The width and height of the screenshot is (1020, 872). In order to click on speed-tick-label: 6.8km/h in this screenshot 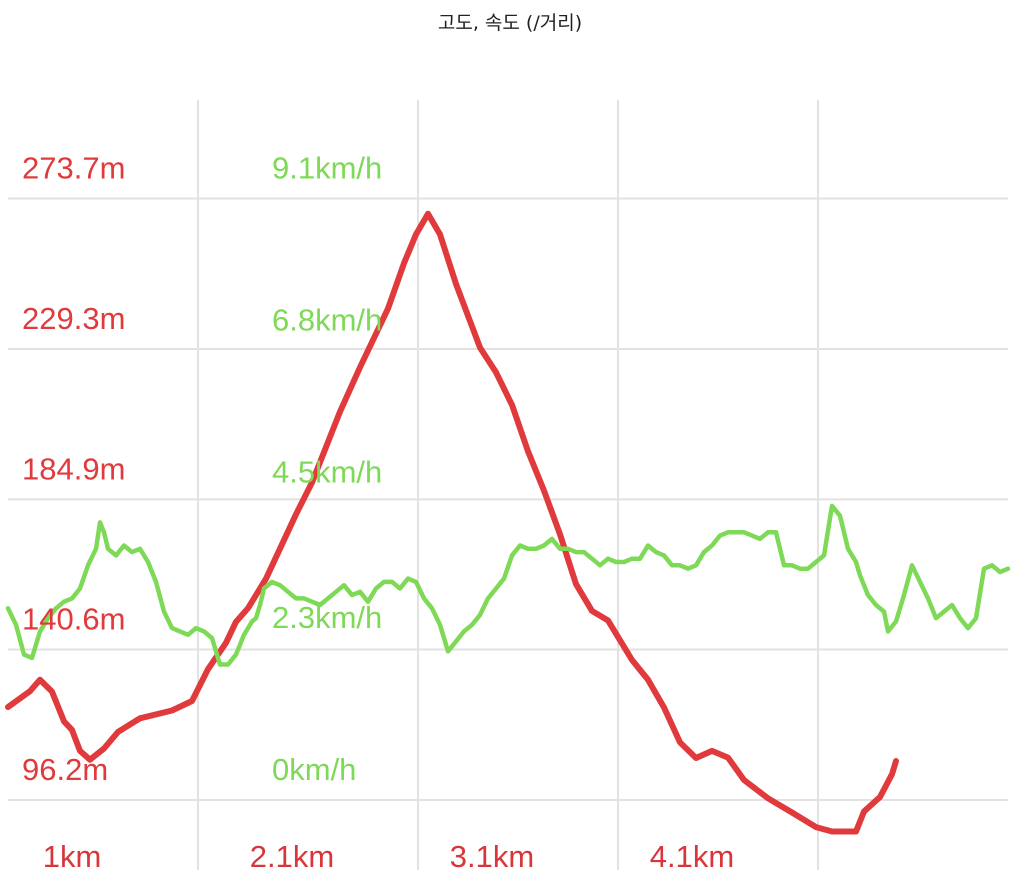, I will do `click(327, 320)`.